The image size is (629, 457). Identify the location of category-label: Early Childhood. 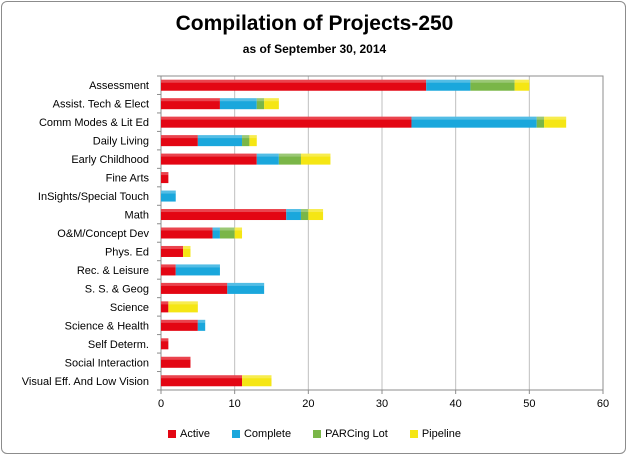
(110, 160).